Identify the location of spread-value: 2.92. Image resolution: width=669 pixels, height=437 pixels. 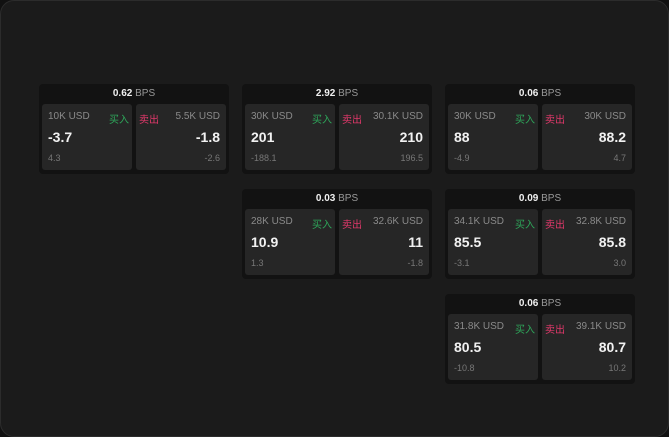
(325, 93).